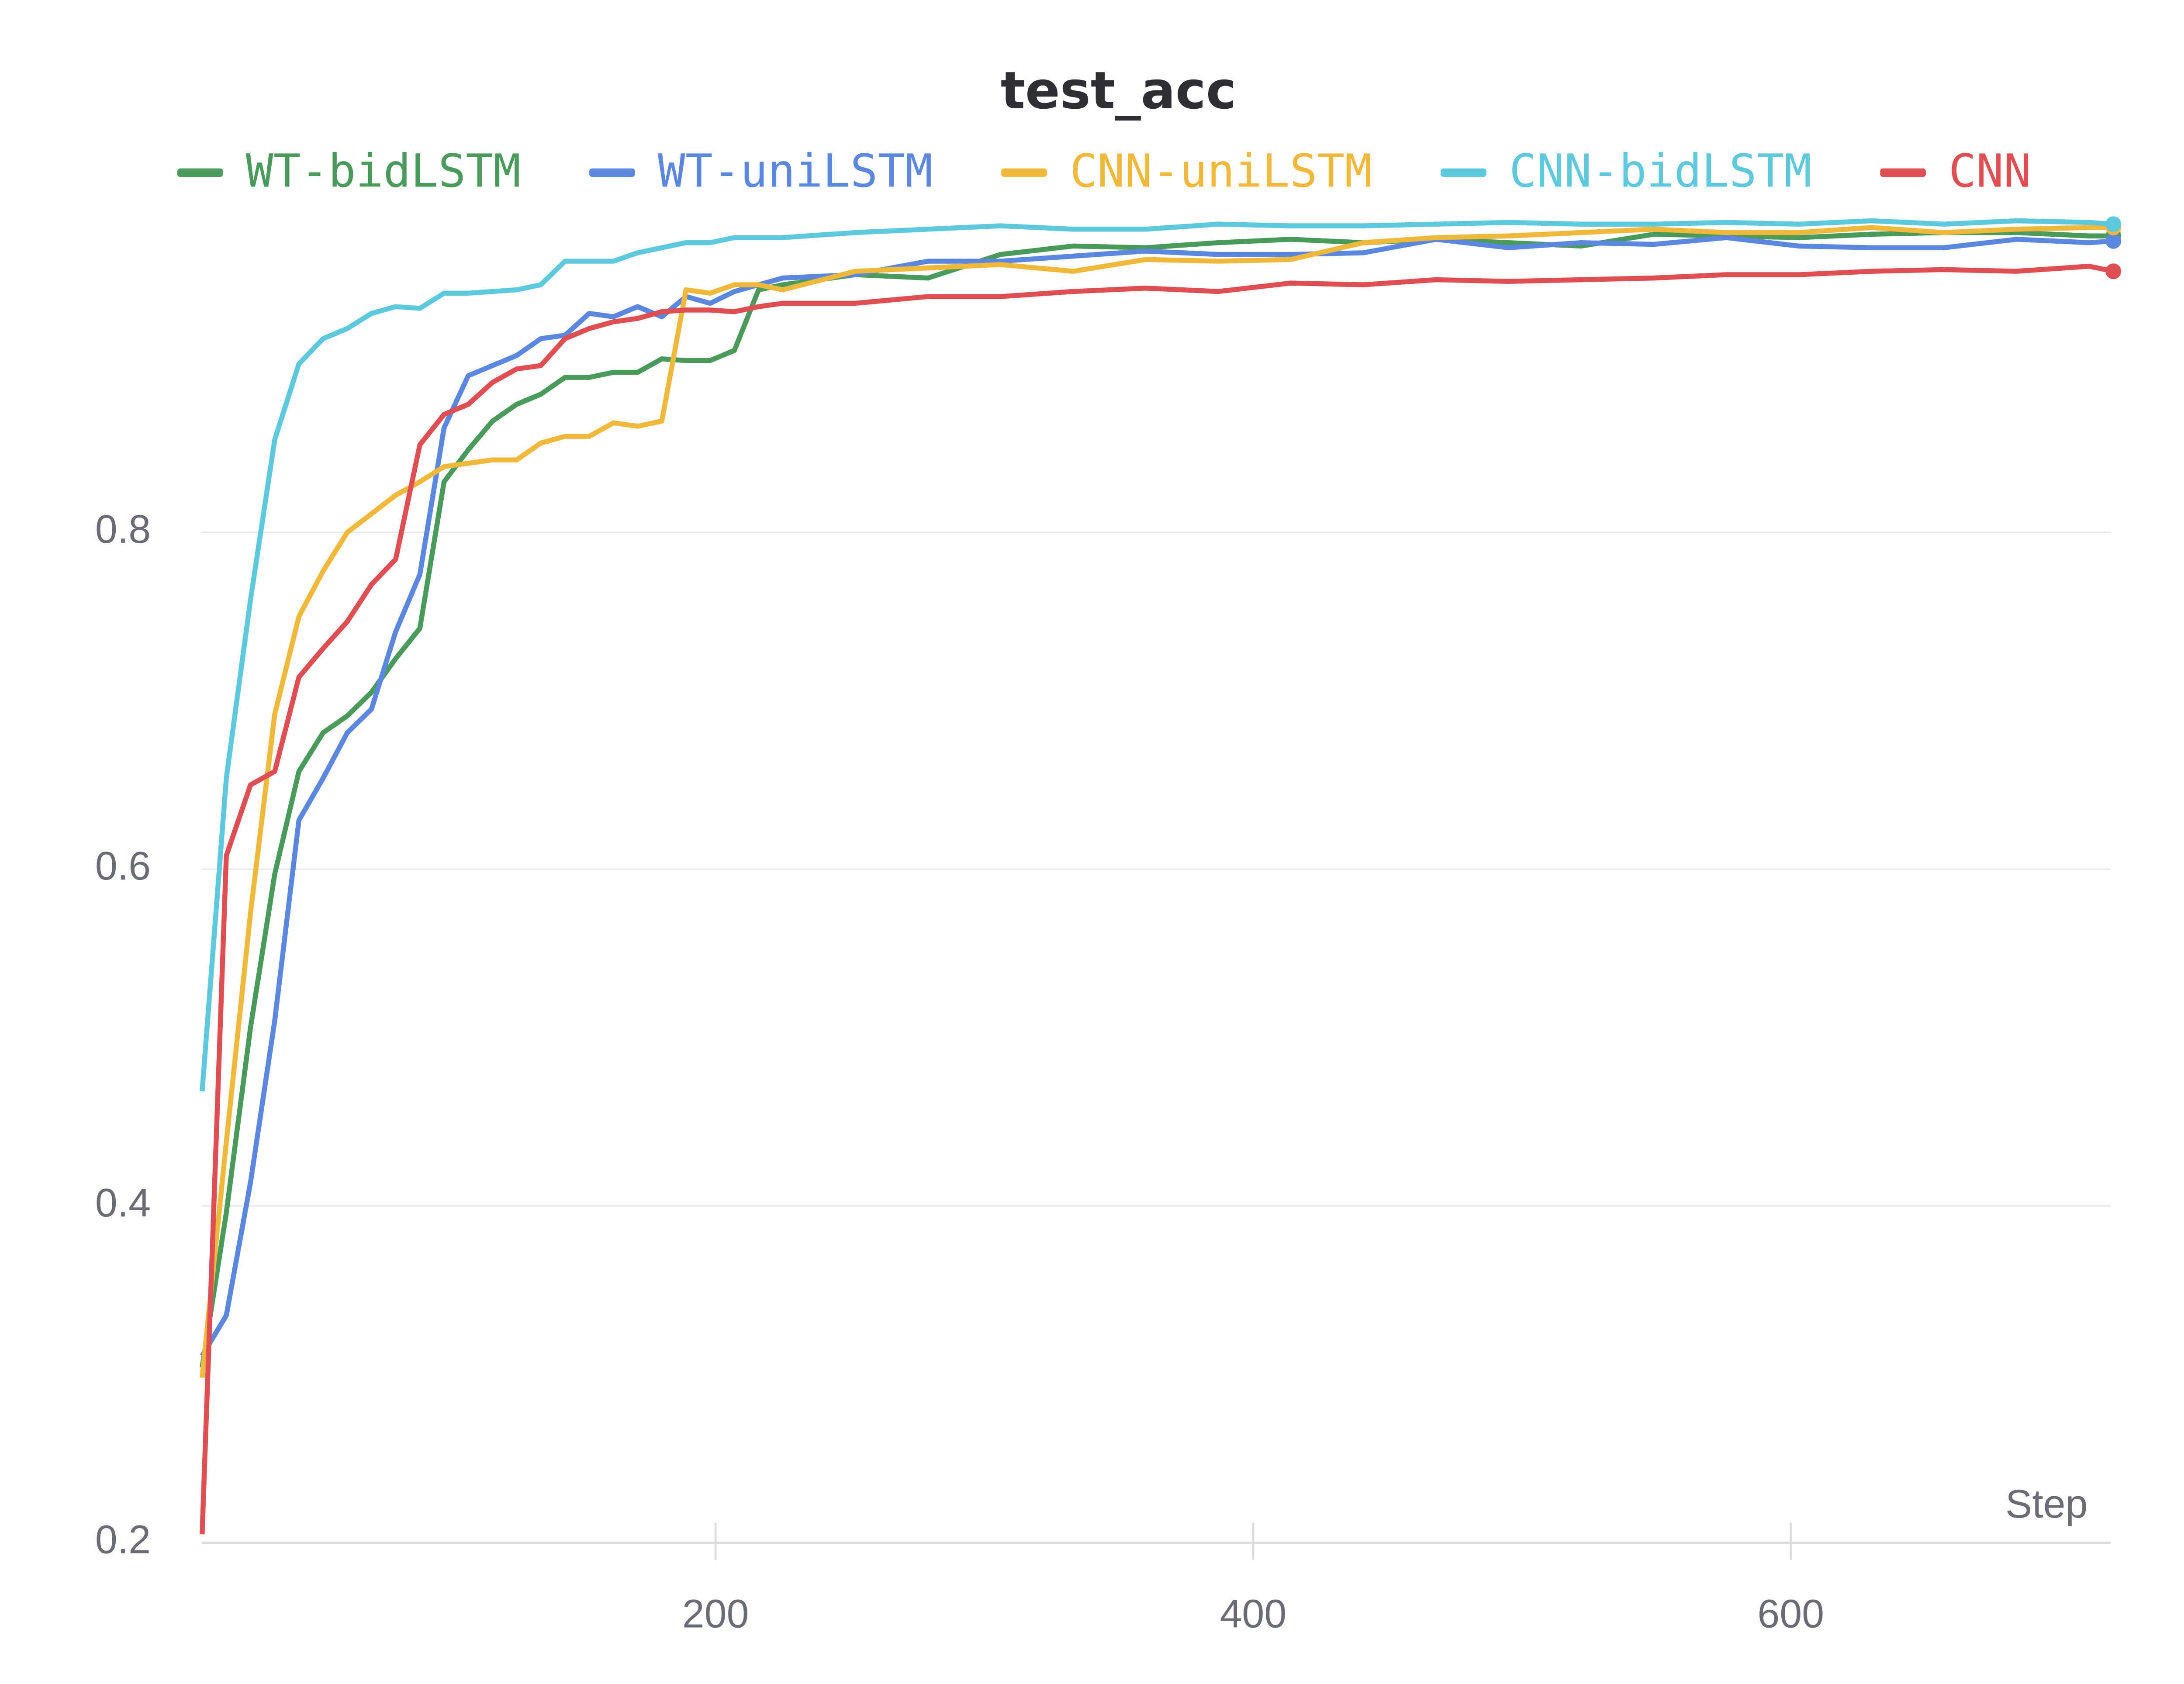  What do you see at coordinates (2046, 1504) in the screenshot?
I see `x-axis-label: Step` at bounding box center [2046, 1504].